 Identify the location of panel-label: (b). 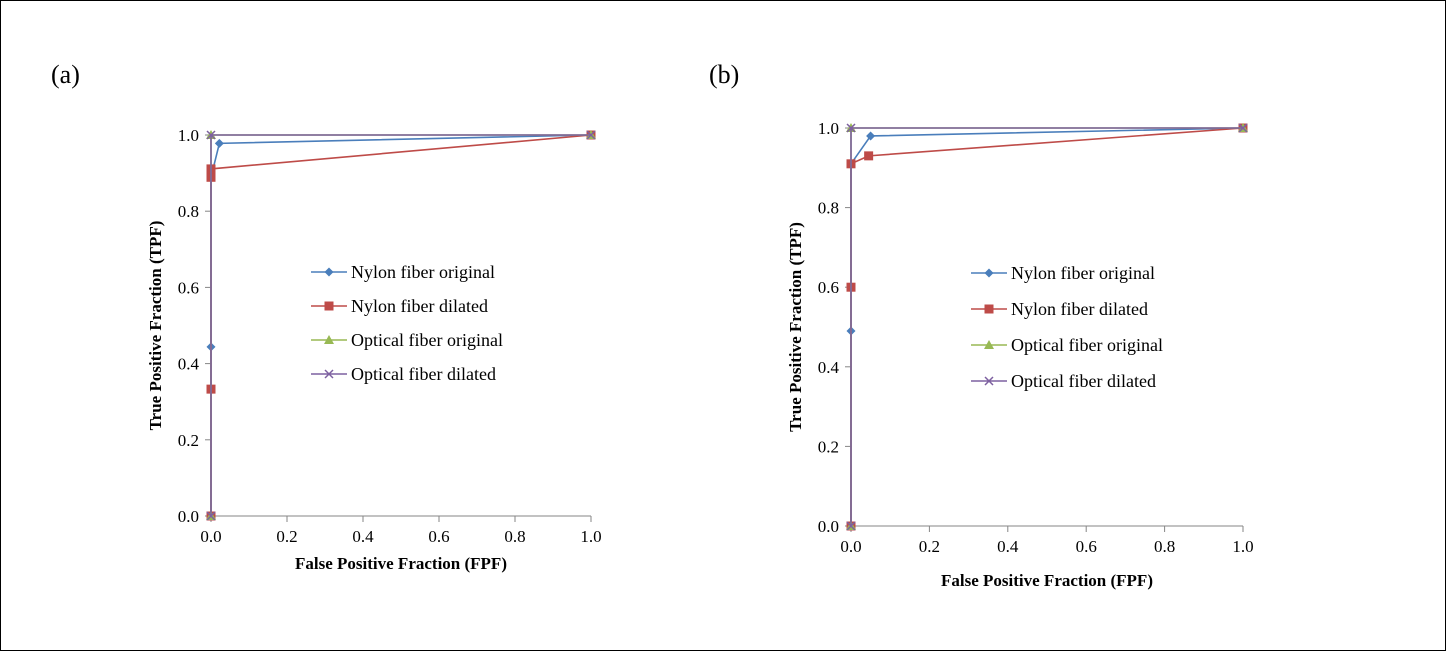
(724, 74).